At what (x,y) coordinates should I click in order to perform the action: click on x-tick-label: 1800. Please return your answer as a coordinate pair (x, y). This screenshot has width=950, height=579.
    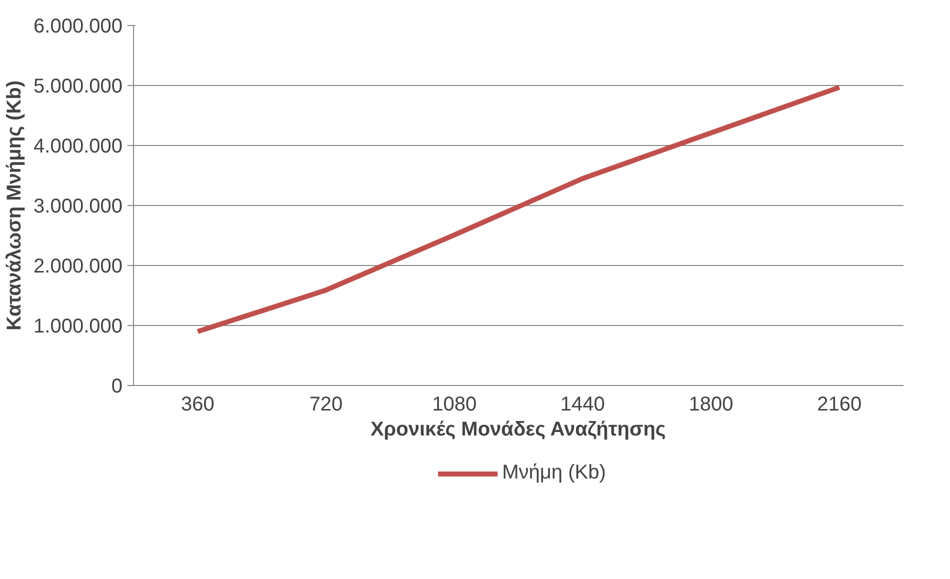
    Looking at the image, I should click on (711, 405).